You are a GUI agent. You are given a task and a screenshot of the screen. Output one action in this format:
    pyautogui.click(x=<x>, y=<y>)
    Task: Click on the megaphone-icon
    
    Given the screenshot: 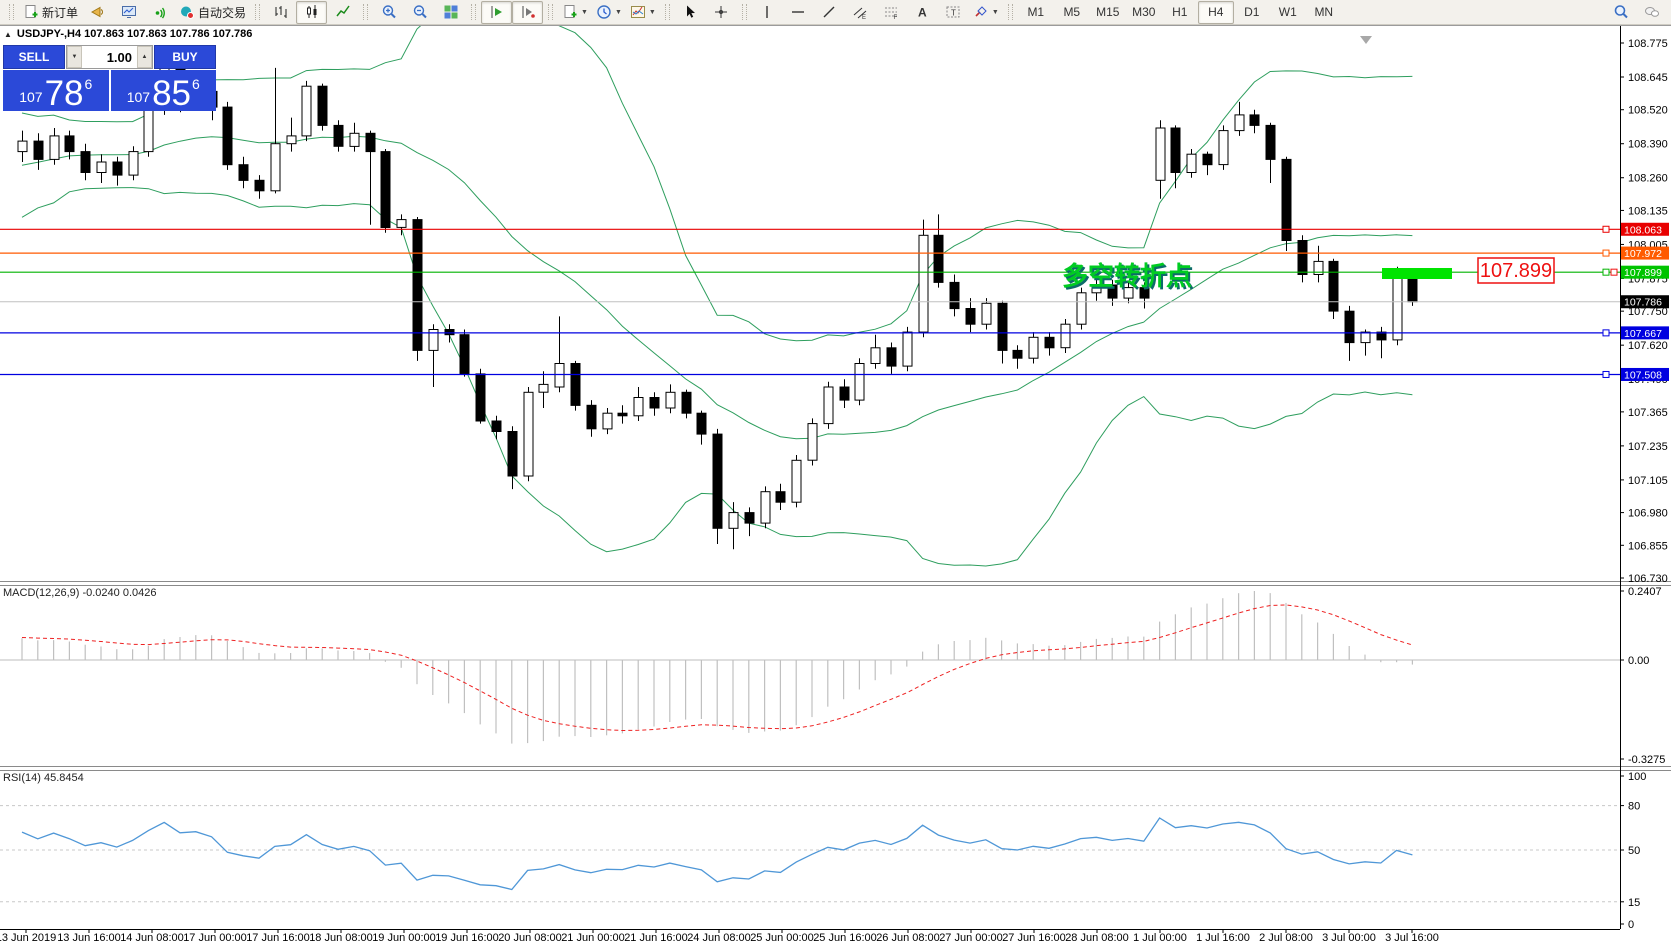 What is the action you would take?
    pyautogui.click(x=96, y=12)
    